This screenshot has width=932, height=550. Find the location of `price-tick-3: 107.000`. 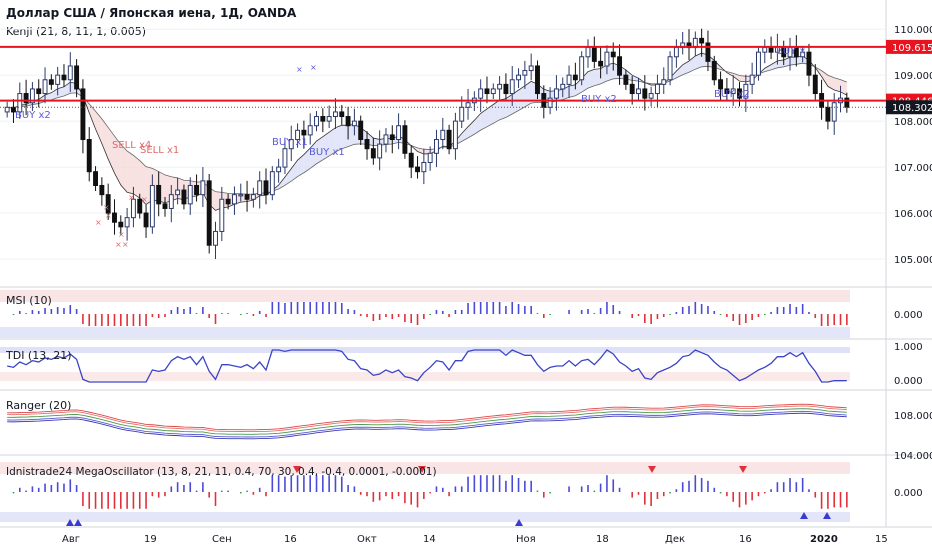

price-tick-3: 107.000 is located at coordinates (913, 168).